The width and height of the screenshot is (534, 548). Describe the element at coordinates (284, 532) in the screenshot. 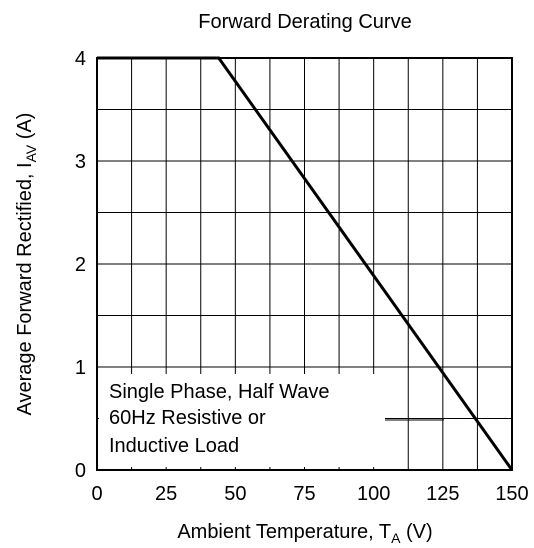

I see `x-axis-label-main: Ambient Temperature, T` at that location.